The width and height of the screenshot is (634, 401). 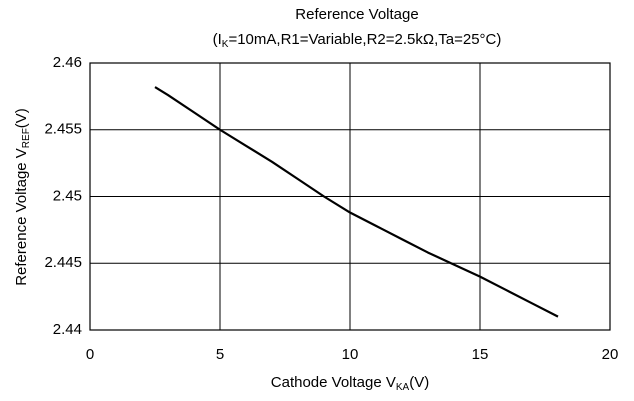 I want to click on y-tick-label: 2.45, so click(x=67, y=195).